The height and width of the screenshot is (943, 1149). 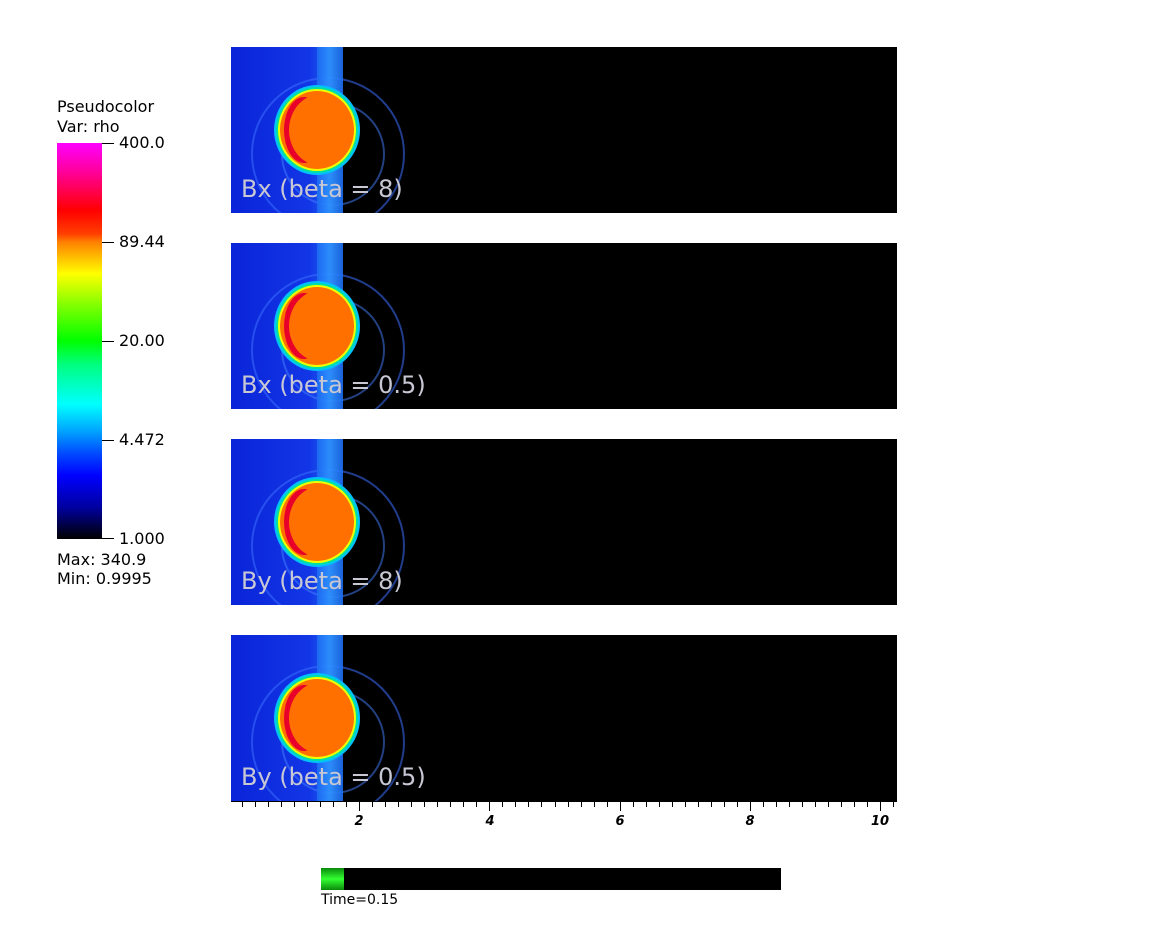 What do you see at coordinates (88, 126) in the screenshot?
I see `legend-variable: Var: rho` at bounding box center [88, 126].